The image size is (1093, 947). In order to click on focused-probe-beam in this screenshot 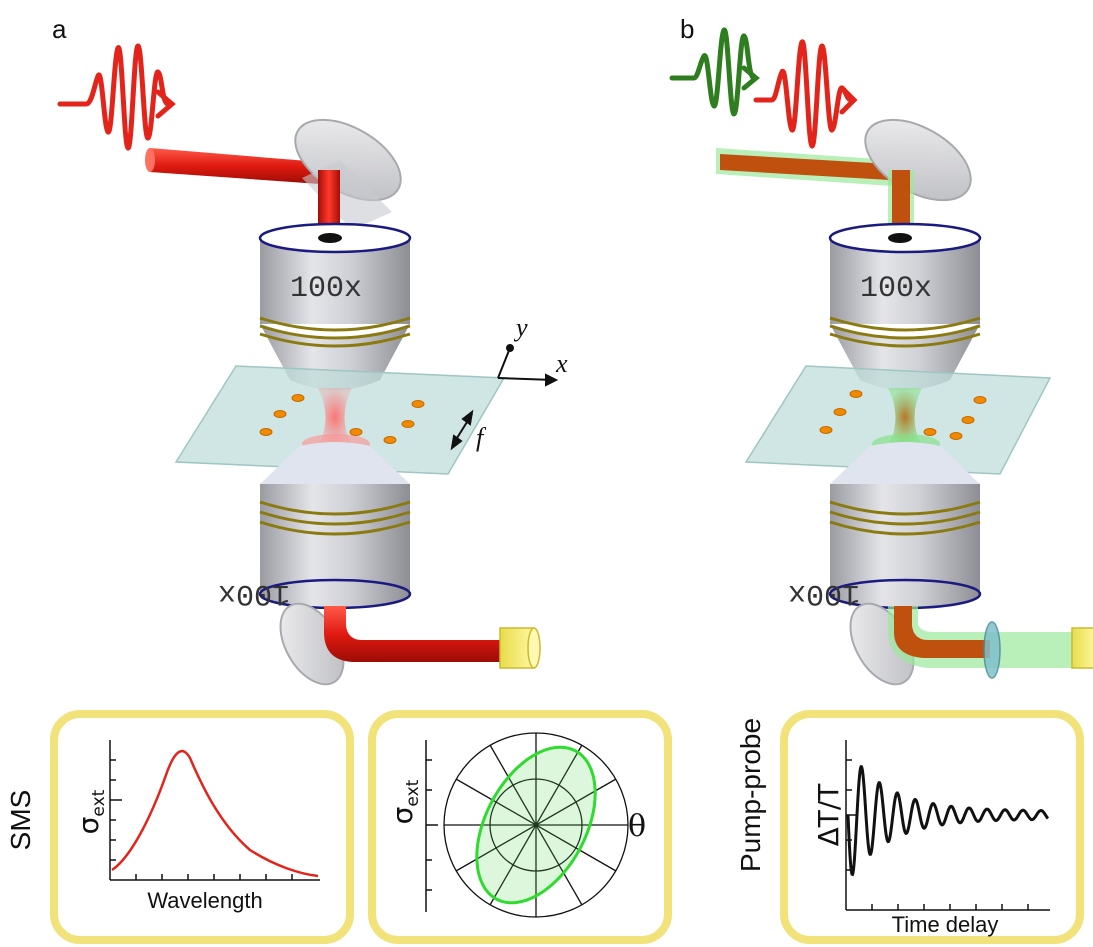, I will do `click(335, 417)`.